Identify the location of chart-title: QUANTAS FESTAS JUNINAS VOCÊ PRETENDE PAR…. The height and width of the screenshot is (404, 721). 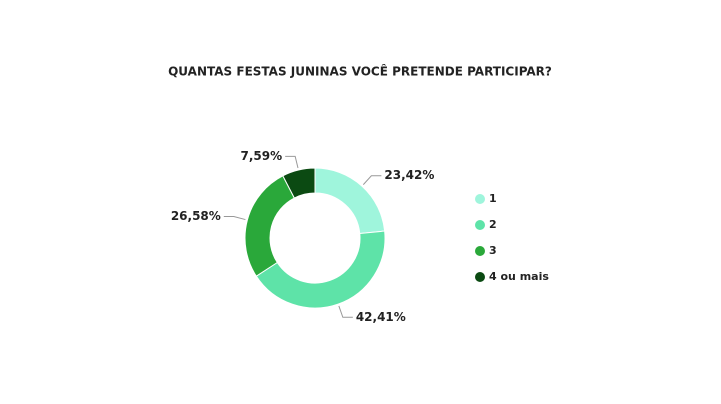
(360, 71).